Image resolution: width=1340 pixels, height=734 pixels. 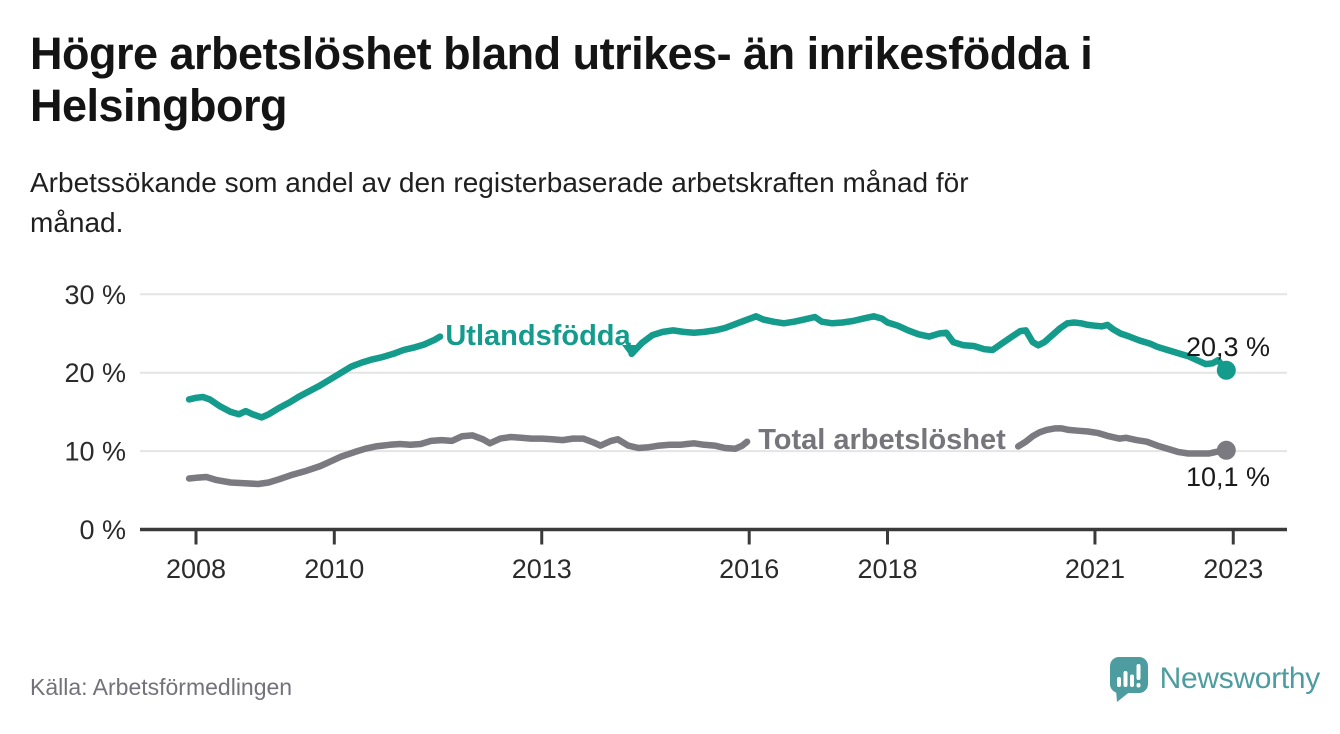 I want to click on y-tick-label: 20 %, so click(x=95, y=373).